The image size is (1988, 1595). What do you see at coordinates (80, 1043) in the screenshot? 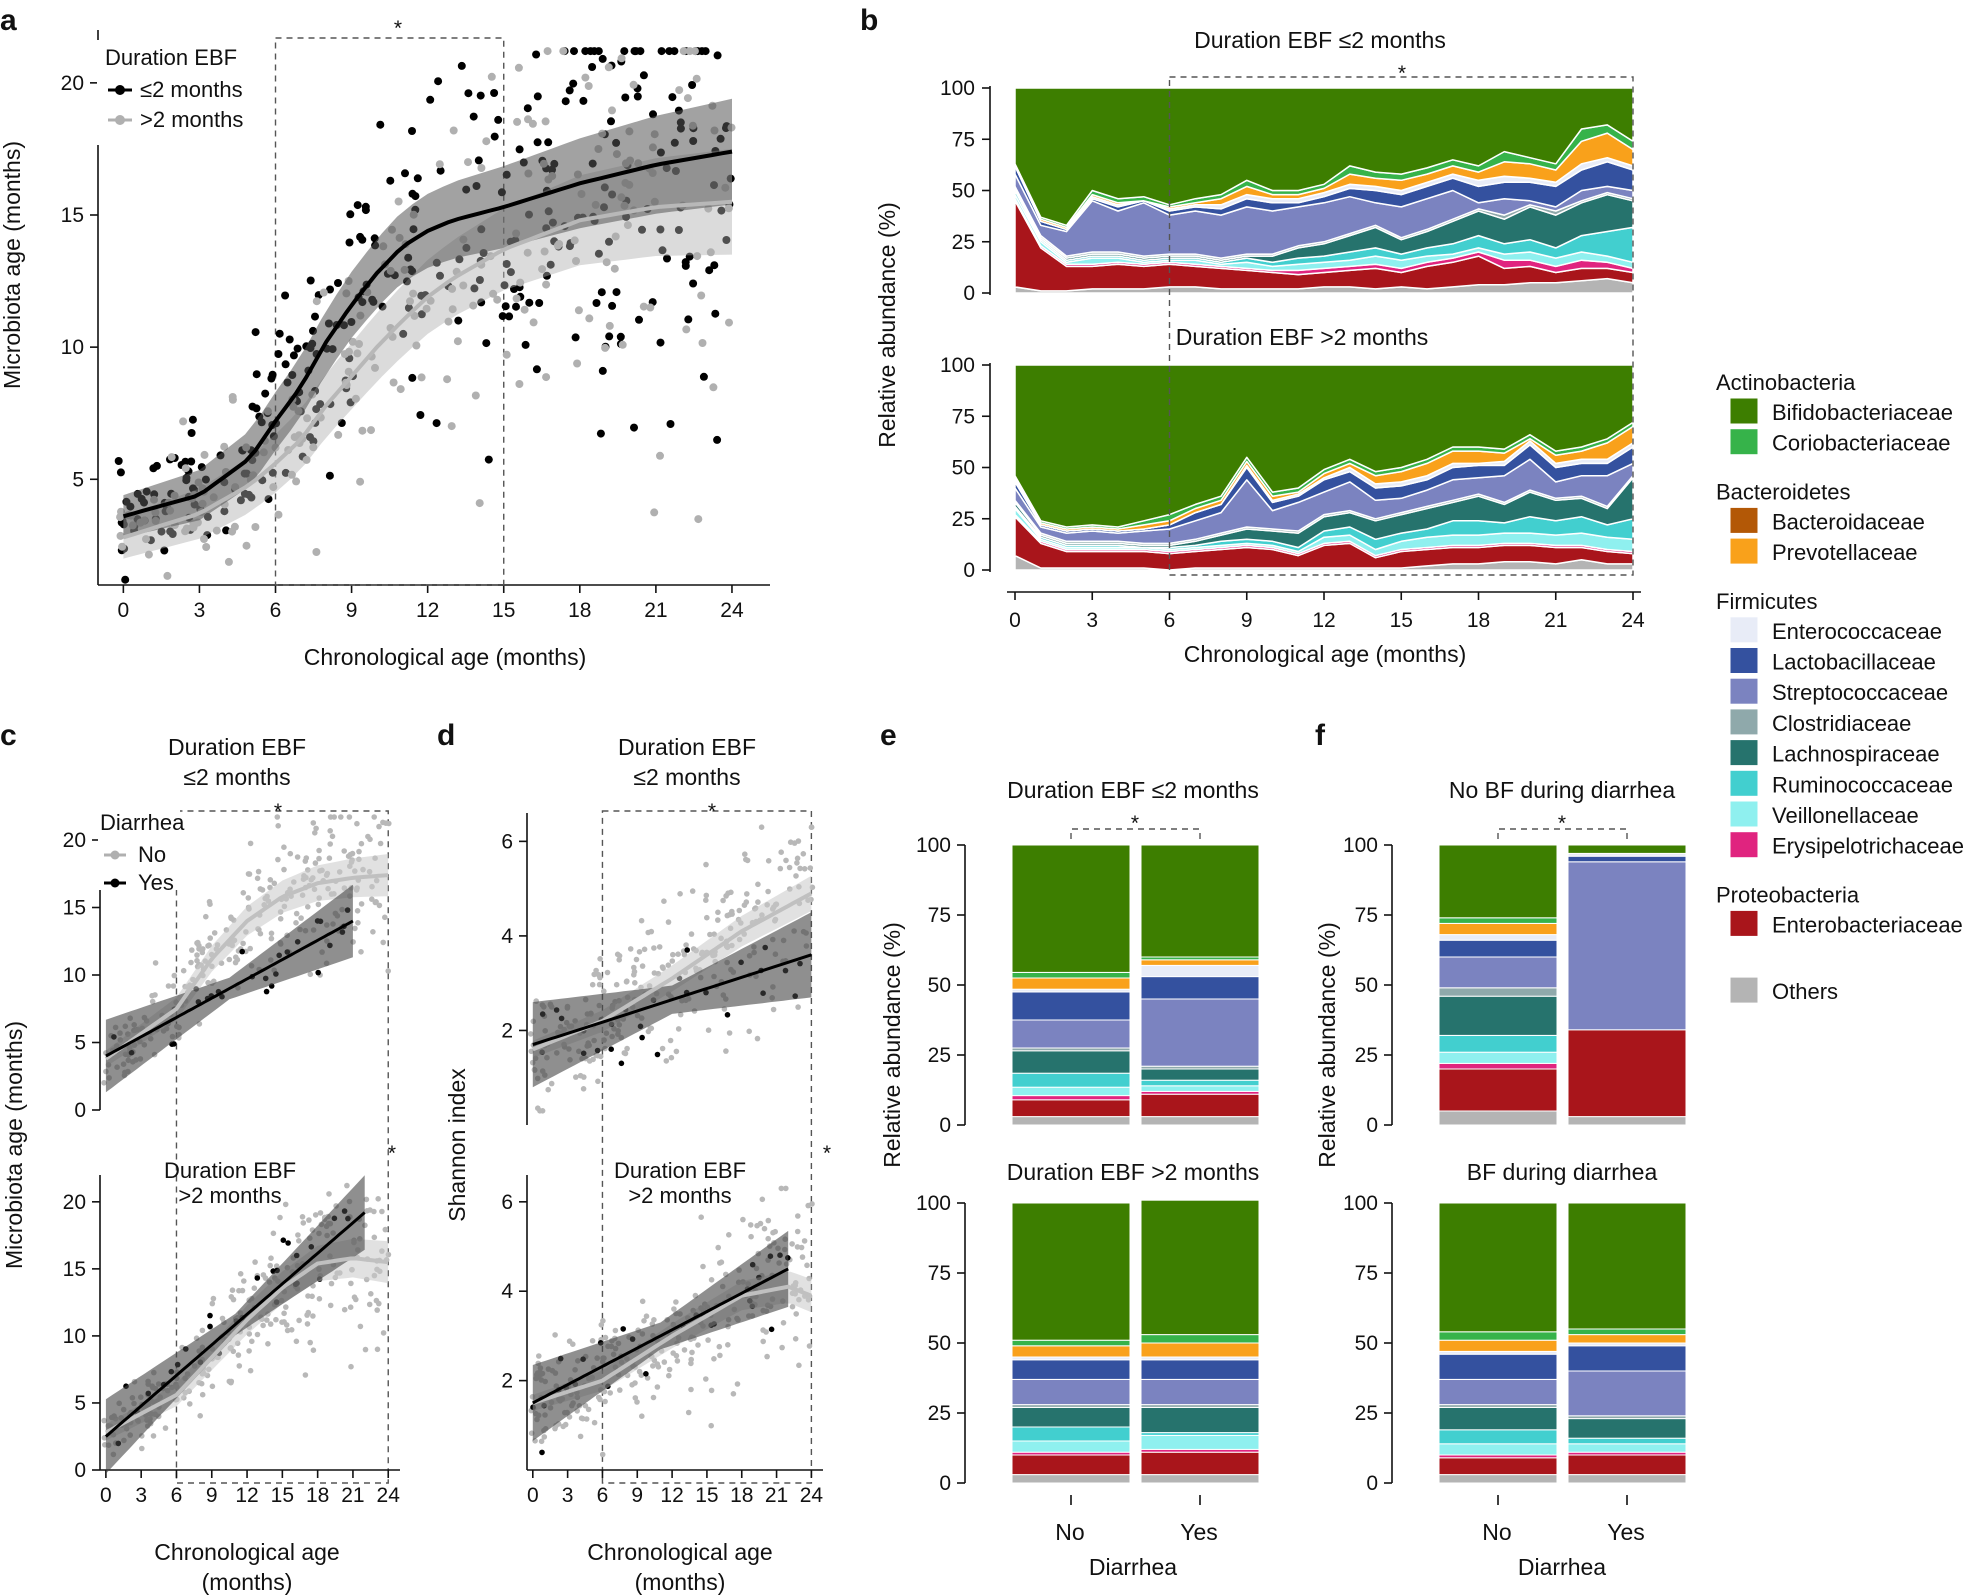
I see `panel-c-top-ytick-label-1: 5` at bounding box center [80, 1043].